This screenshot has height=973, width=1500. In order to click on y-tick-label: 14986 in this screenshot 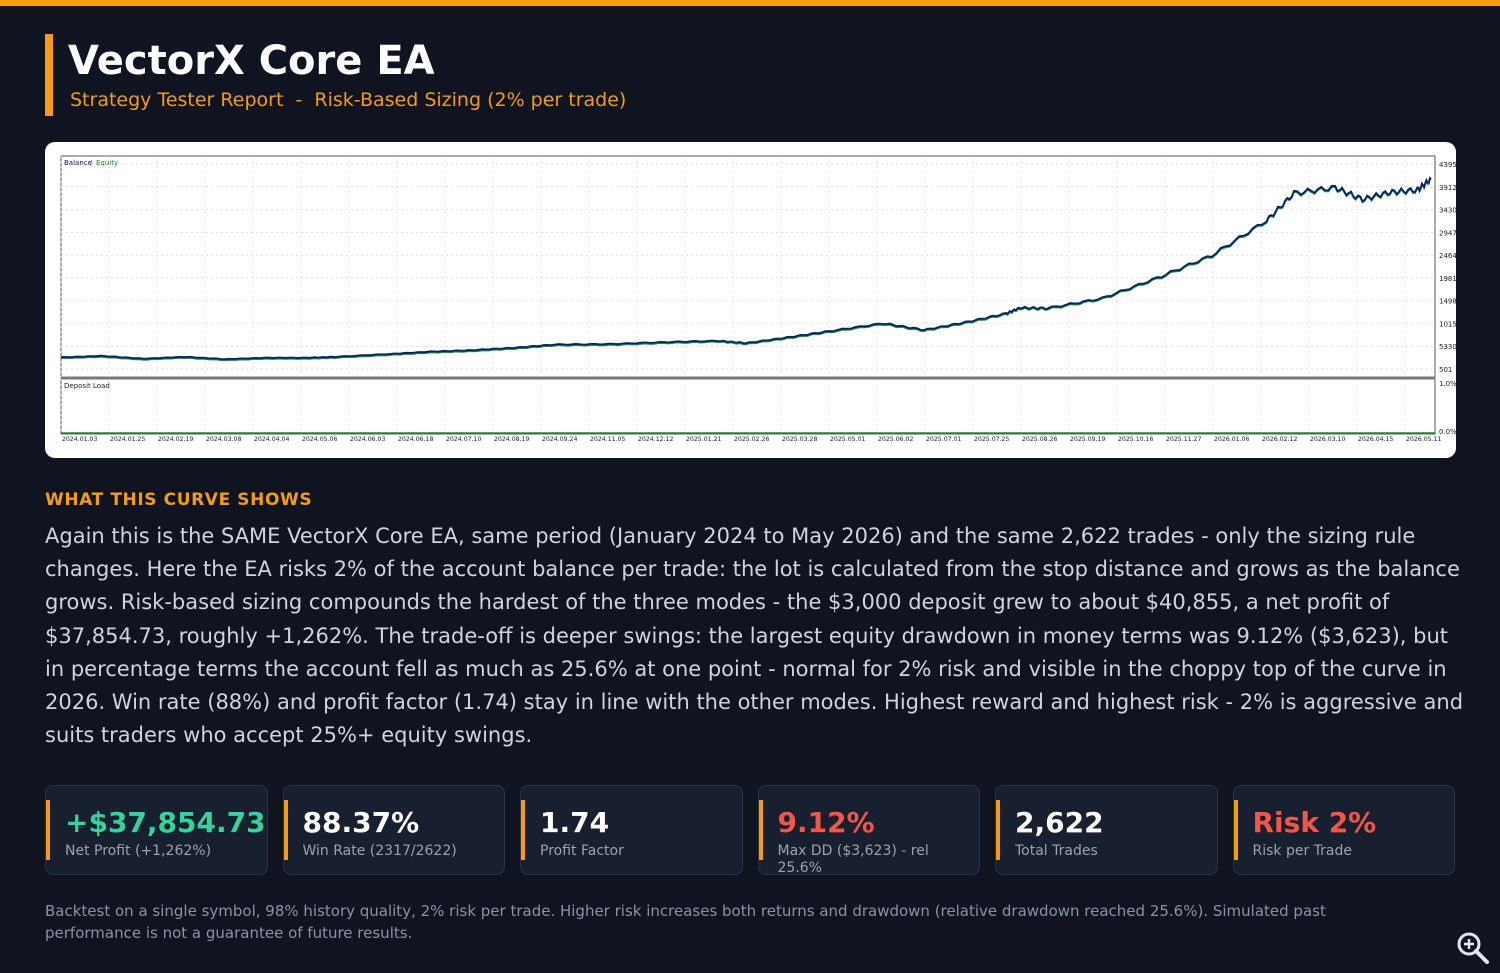, I will do `click(1447, 302)`.